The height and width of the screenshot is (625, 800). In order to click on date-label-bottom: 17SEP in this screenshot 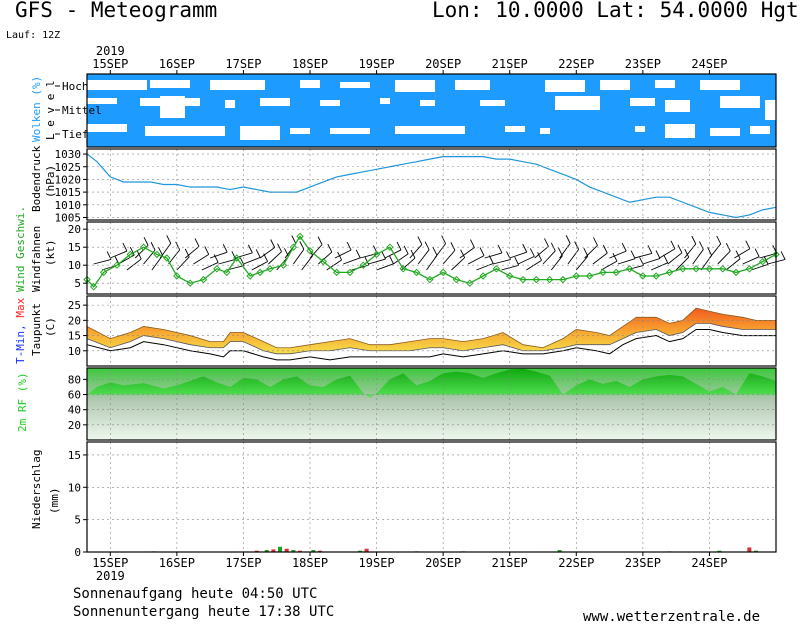, I will do `click(243, 563)`.